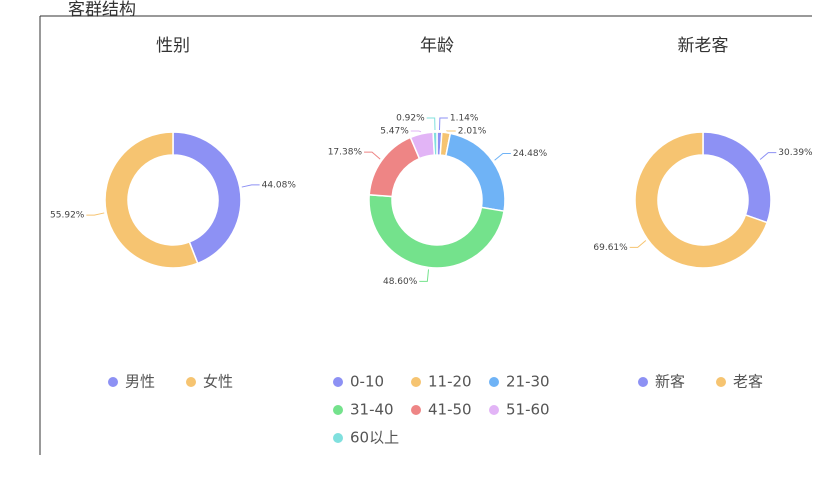  I want to click on data-label: 0.92%, so click(410, 119).